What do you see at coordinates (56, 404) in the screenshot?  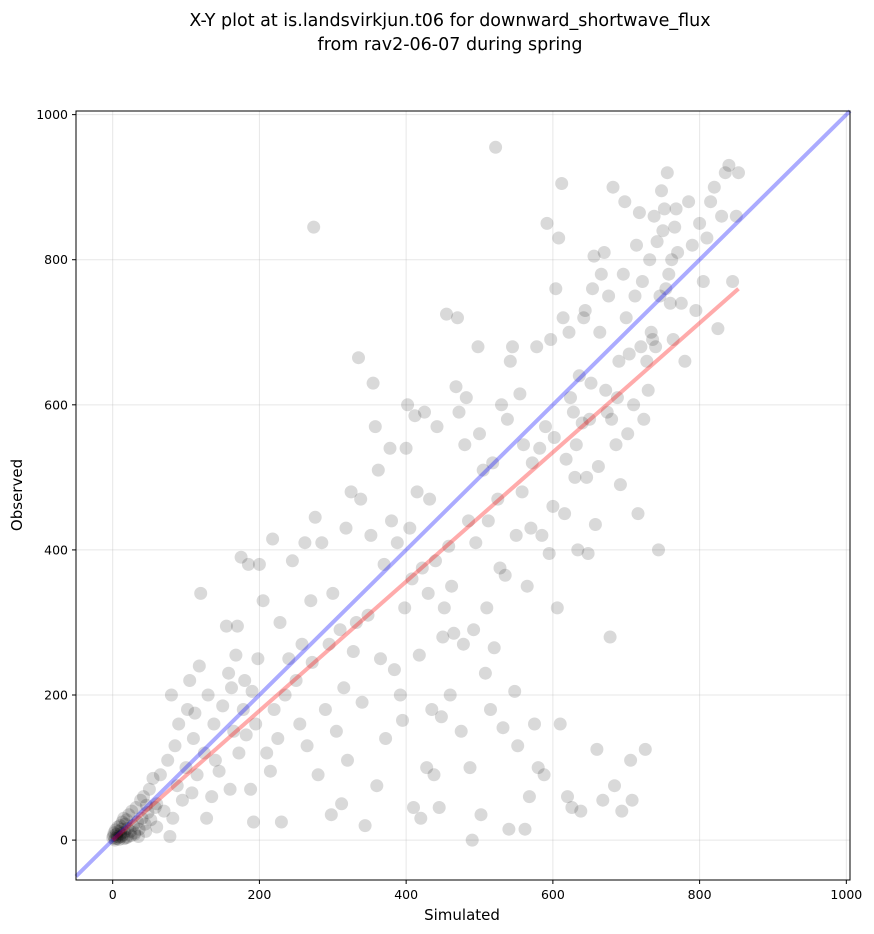 I see `y-tick-label: 600` at bounding box center [56, 404].